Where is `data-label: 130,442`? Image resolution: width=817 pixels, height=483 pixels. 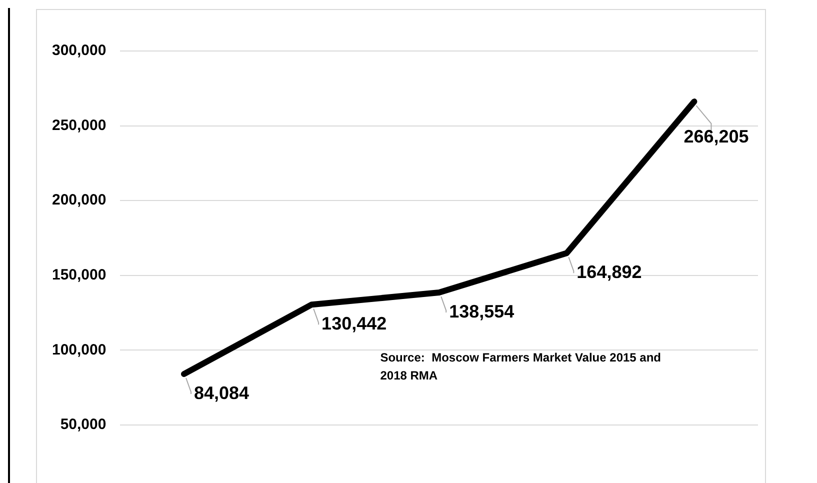
data-label: 130,442 is located at coordinates (354, 324).